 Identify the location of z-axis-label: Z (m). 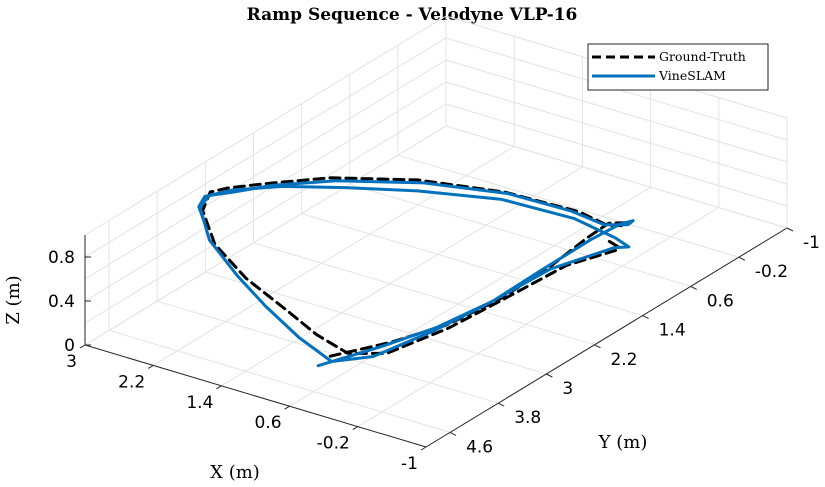
(13, 299).